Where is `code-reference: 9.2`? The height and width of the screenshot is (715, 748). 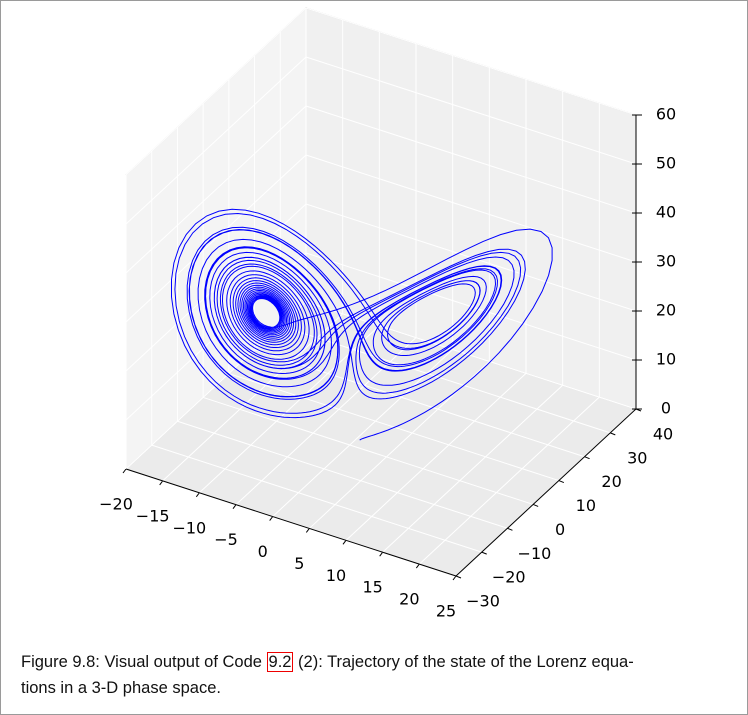 code-reference: 9.2 is located at coordinates (280, 662).